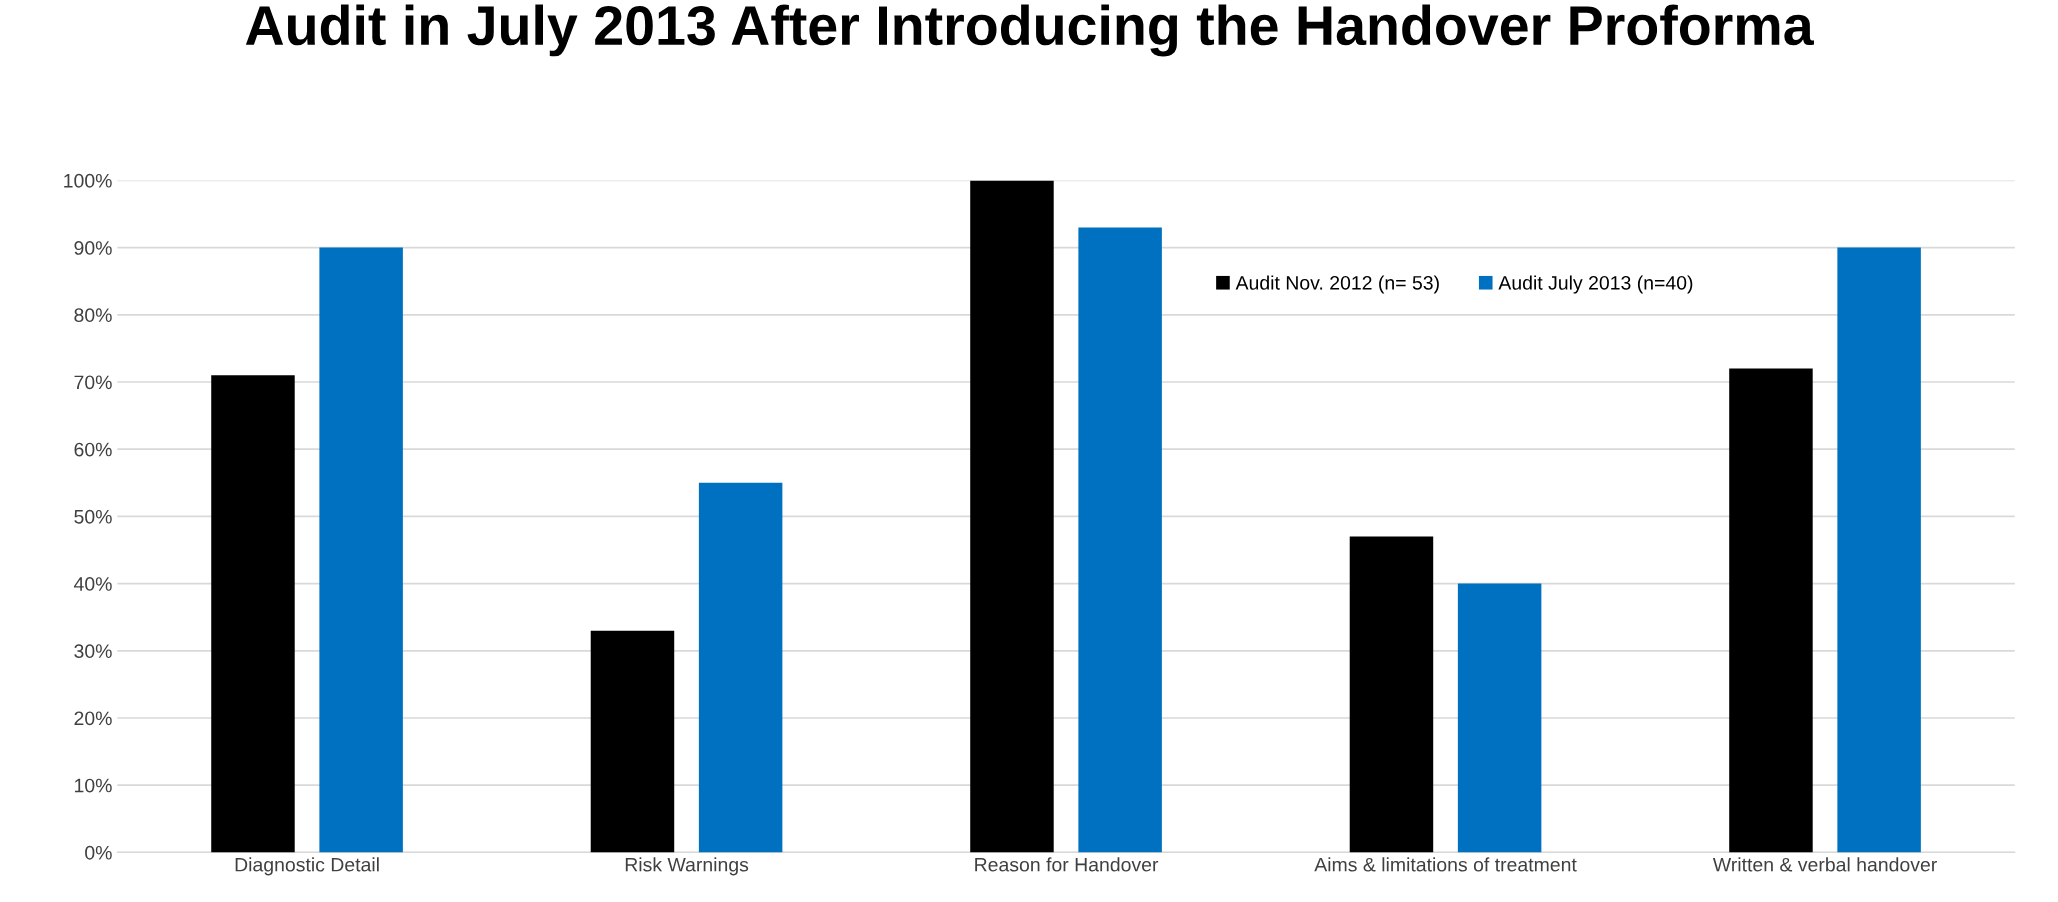 The height and width of the screenshot is (902, 2058). Describe the element at coordinates (92, 584) in the screenshot. I see `y-tick-label: 40%` at that location.